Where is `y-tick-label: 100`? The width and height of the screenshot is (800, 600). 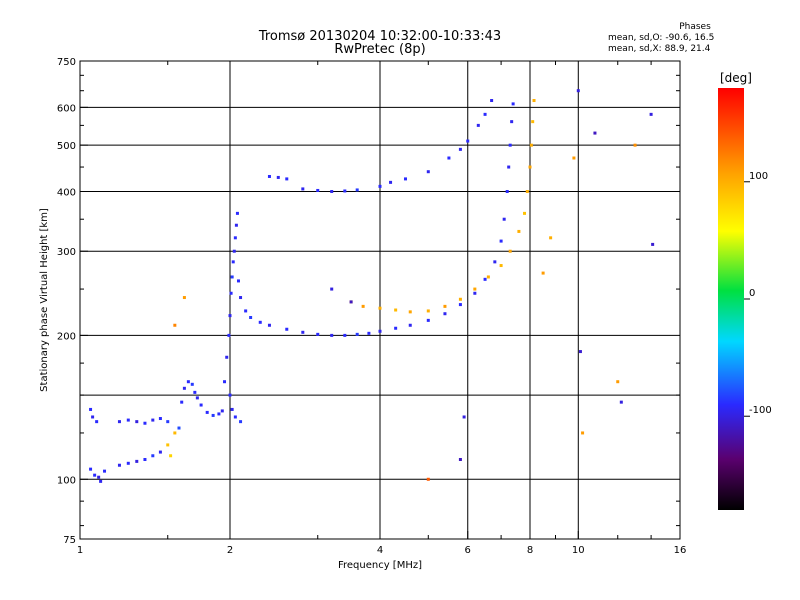
y-tick-label: 100 is located at coordinates (66, 480).